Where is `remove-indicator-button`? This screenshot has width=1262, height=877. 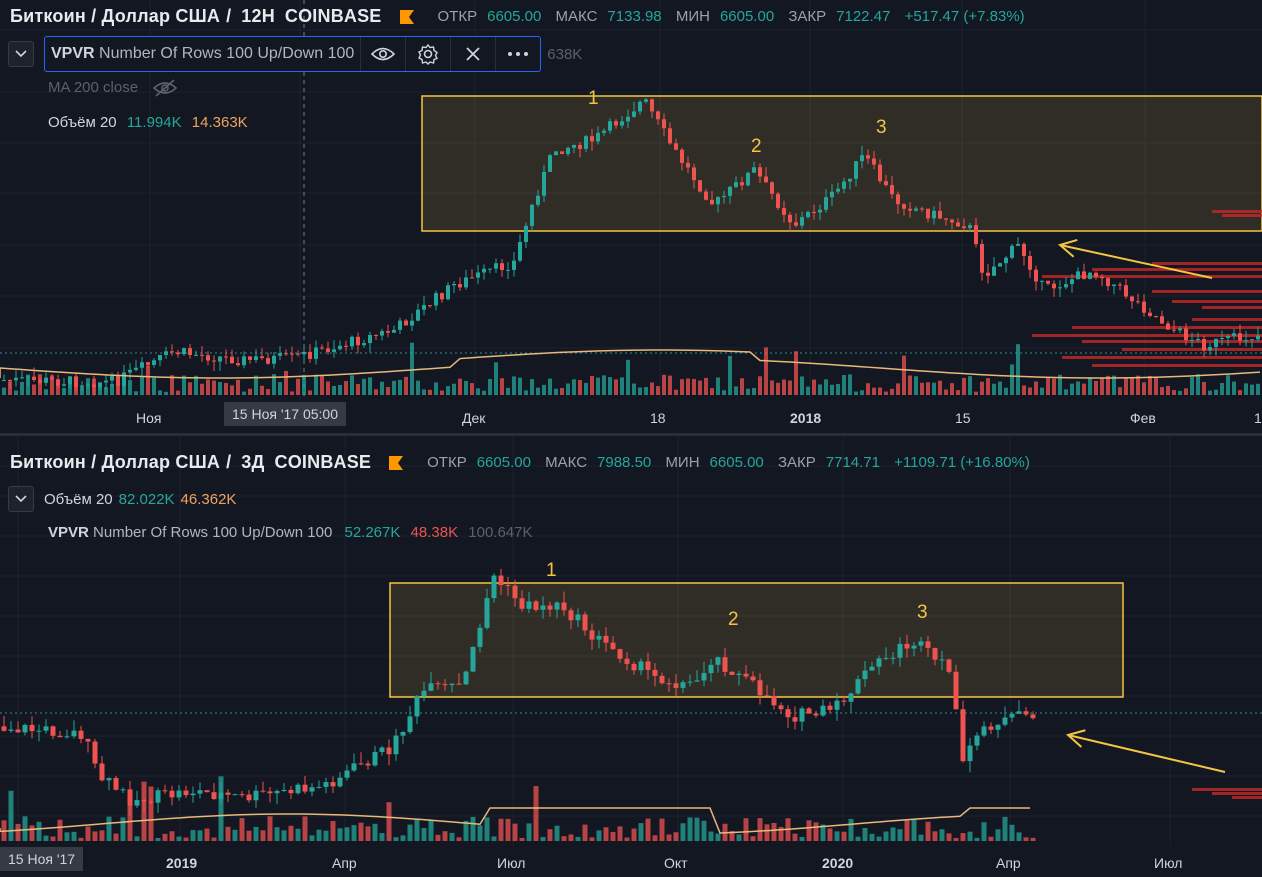
remove-indicator-button is located at coordinates (472, 54).